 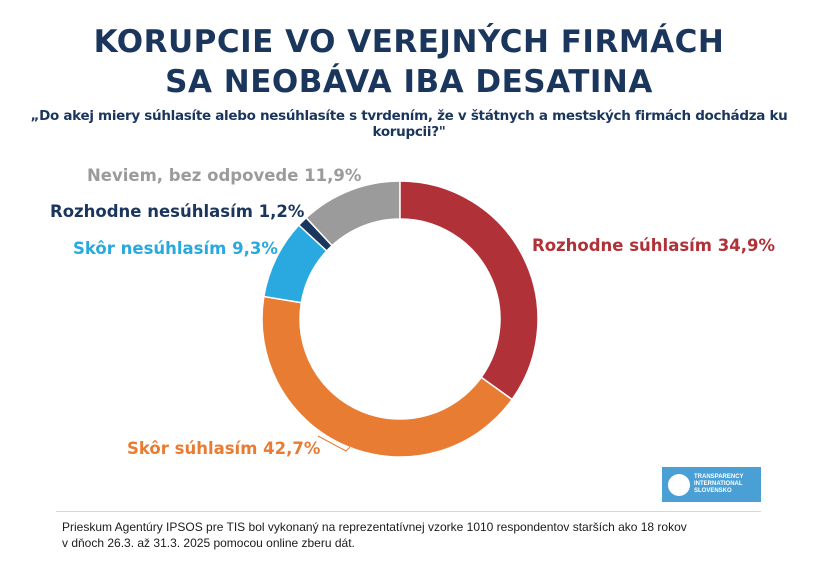 What do you see at coordinates (408, 511) in the screenshot?
I see `footer-divider` at bounding box center [408, 511].